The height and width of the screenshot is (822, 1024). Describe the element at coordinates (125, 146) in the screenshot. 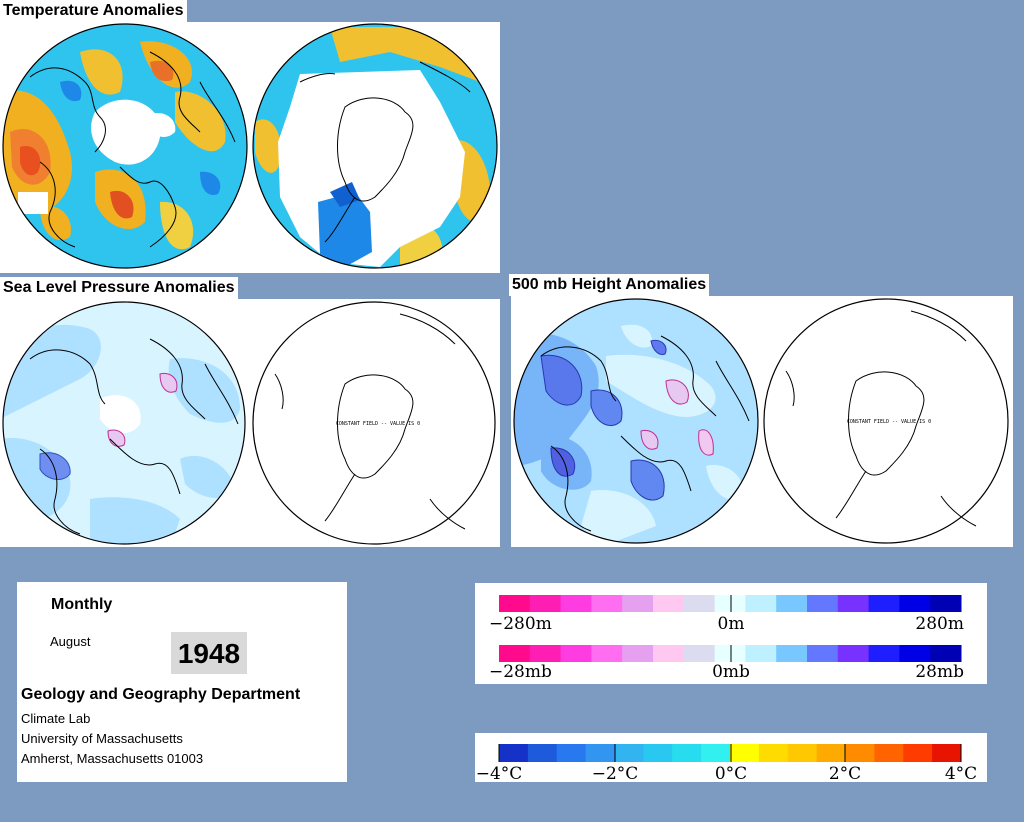

I see `temperature-north-map` at that location.